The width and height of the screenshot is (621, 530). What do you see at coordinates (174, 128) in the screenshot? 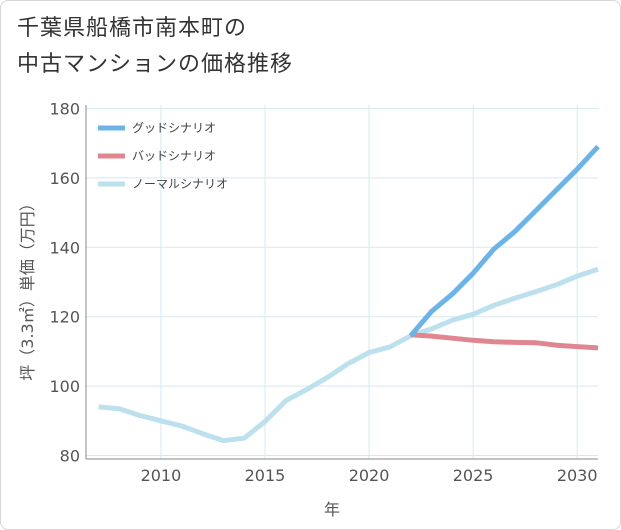
I see `legend-label-good: グッドシナリオ` at bounding box center [174, 128].